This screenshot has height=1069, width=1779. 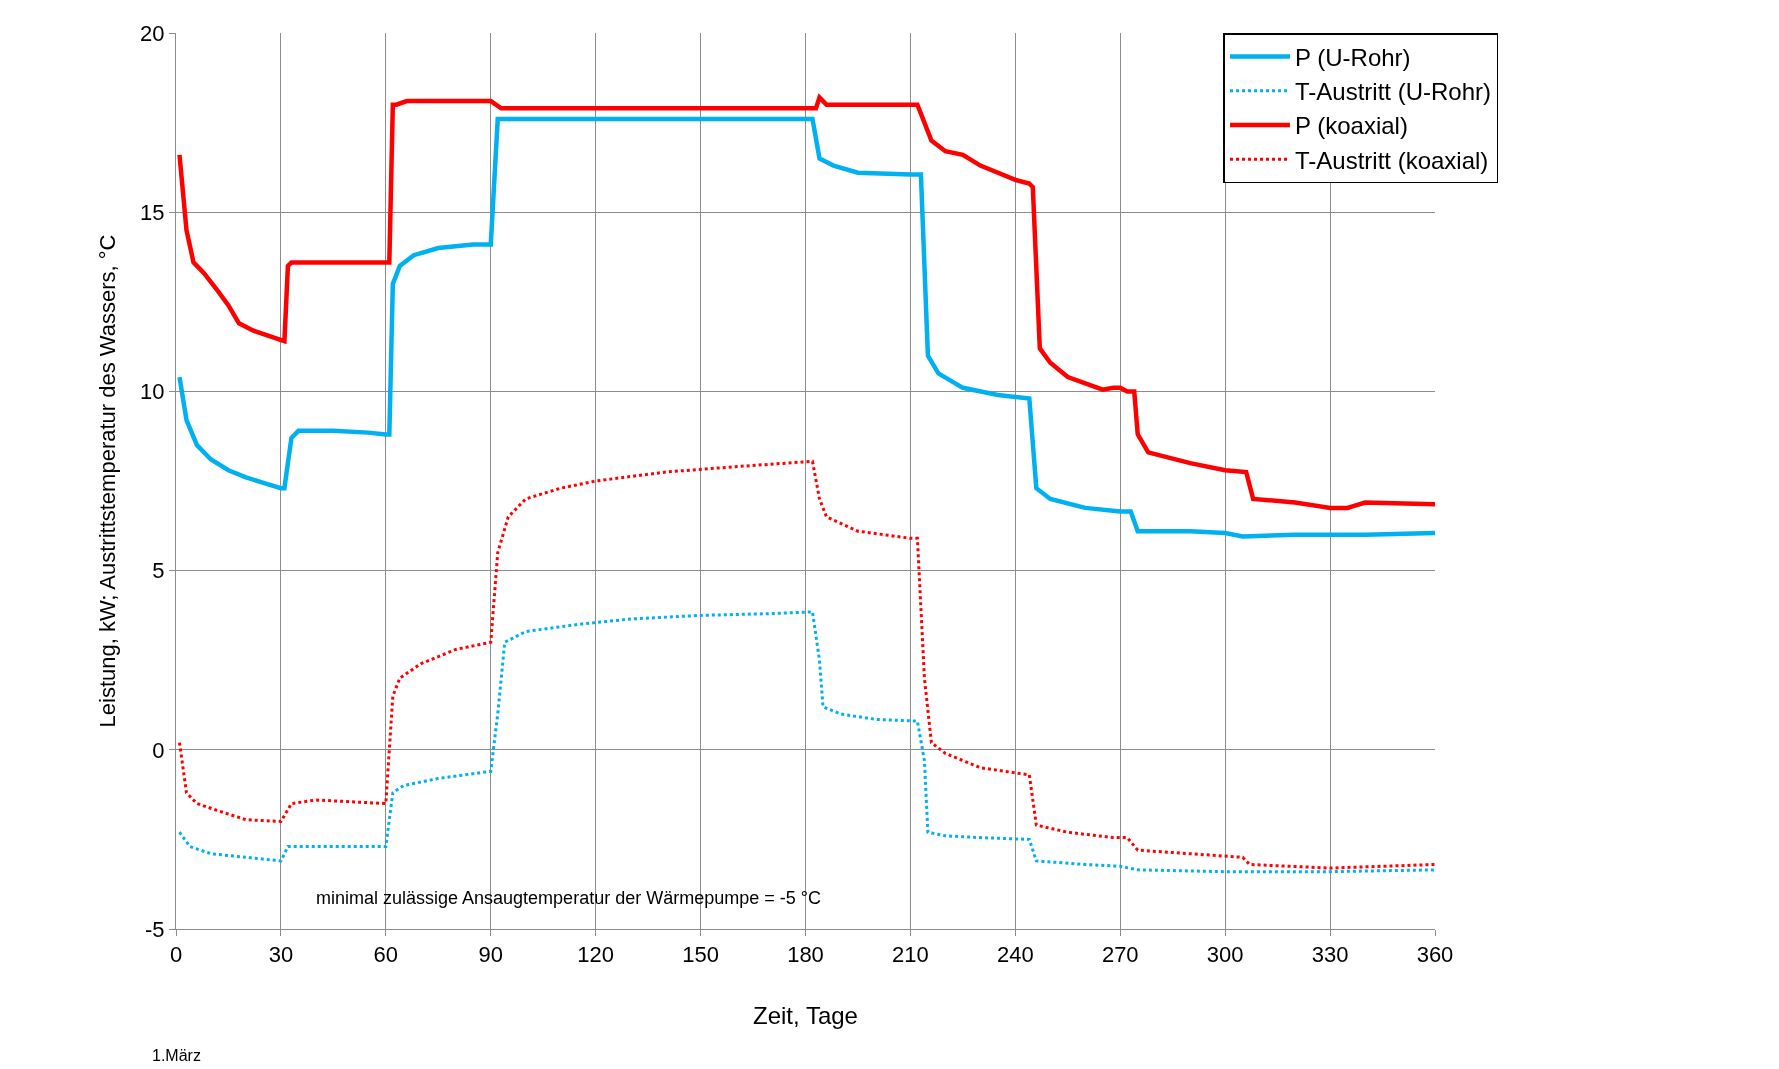 I want to click on legend-label: T-Austritt (koaxial), so click(x=1391, y=160).